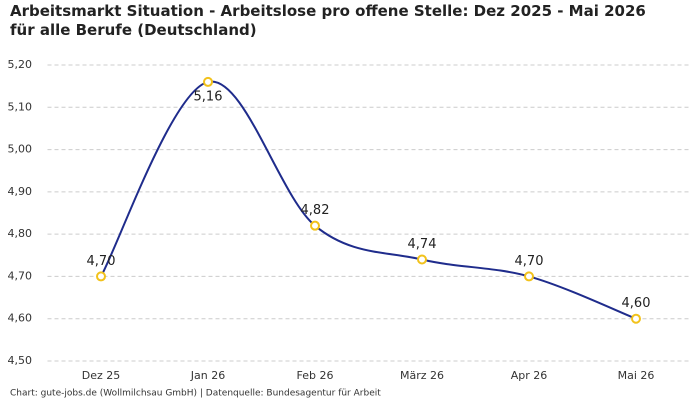 Image resolution: width=700 pixels, height=400 pixels. What do you see at coordinates (20, 233) in the screenshot?
I see `y-tick-label: 4,80` at bounding box center [20, 233].